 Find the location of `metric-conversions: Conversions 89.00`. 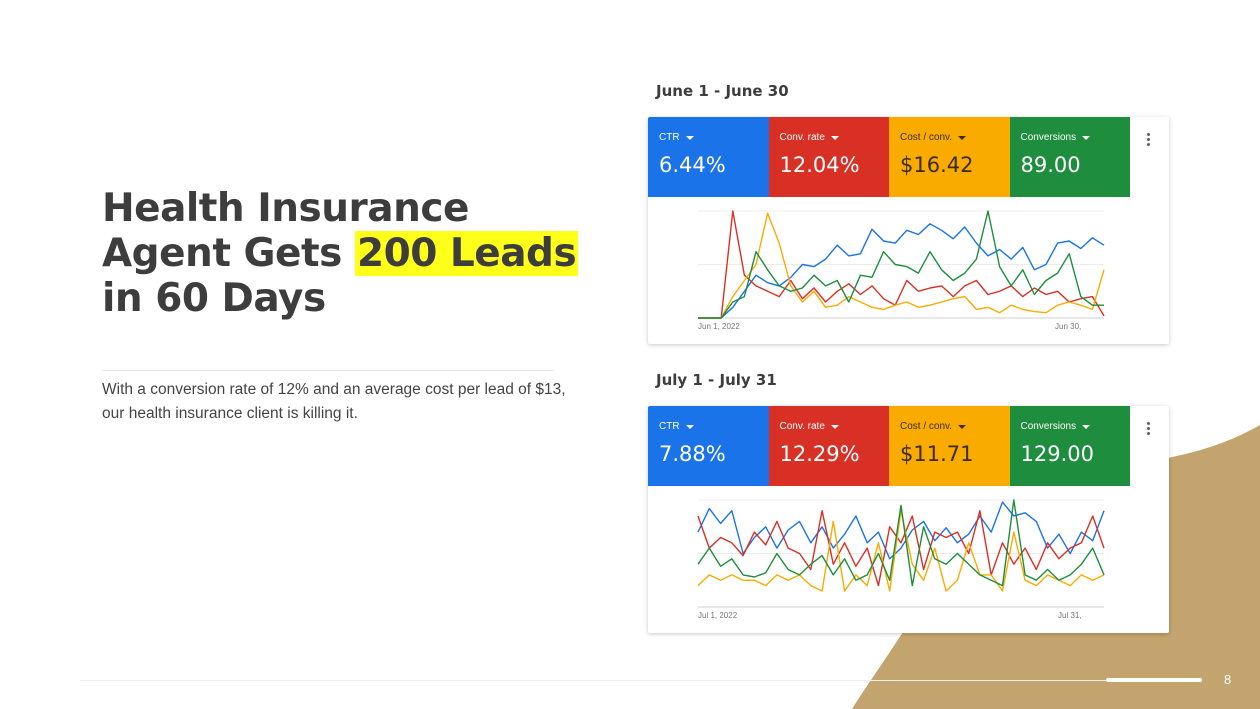

metric-conversions: Conversions 89.00 is located at coordinates (1069, 157).